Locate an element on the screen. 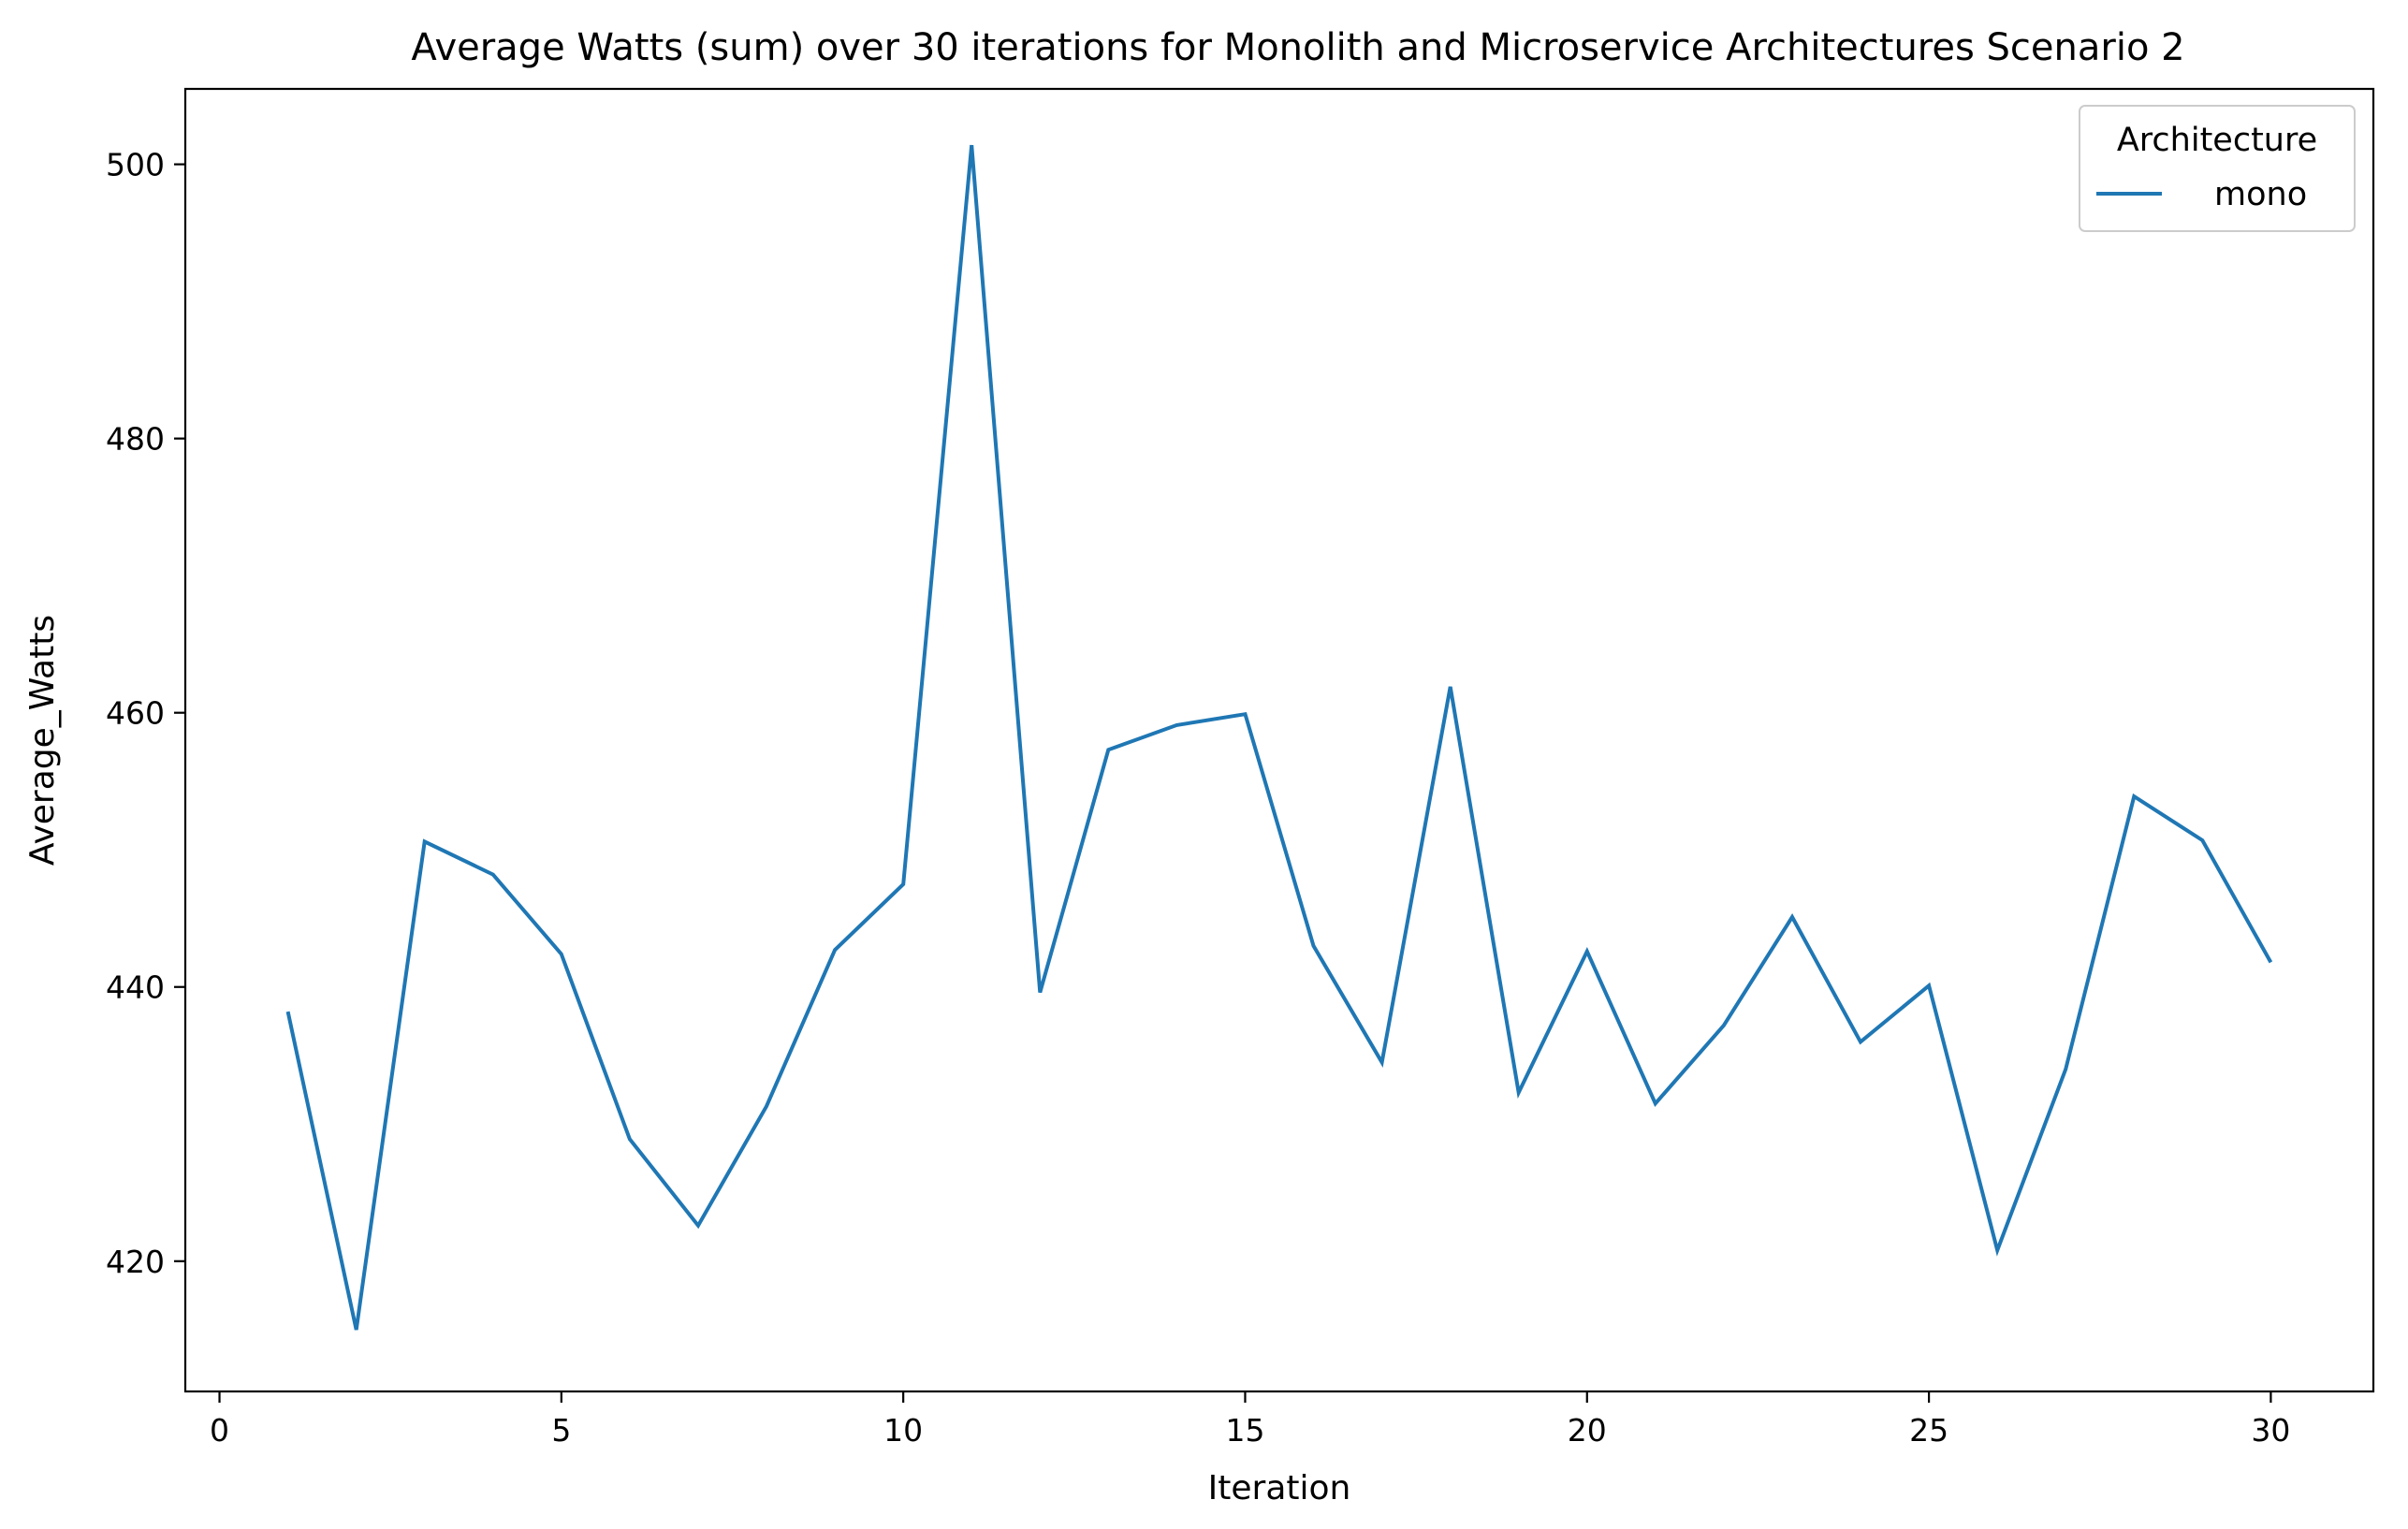  legend-box is located at coordinates (2217, 168).